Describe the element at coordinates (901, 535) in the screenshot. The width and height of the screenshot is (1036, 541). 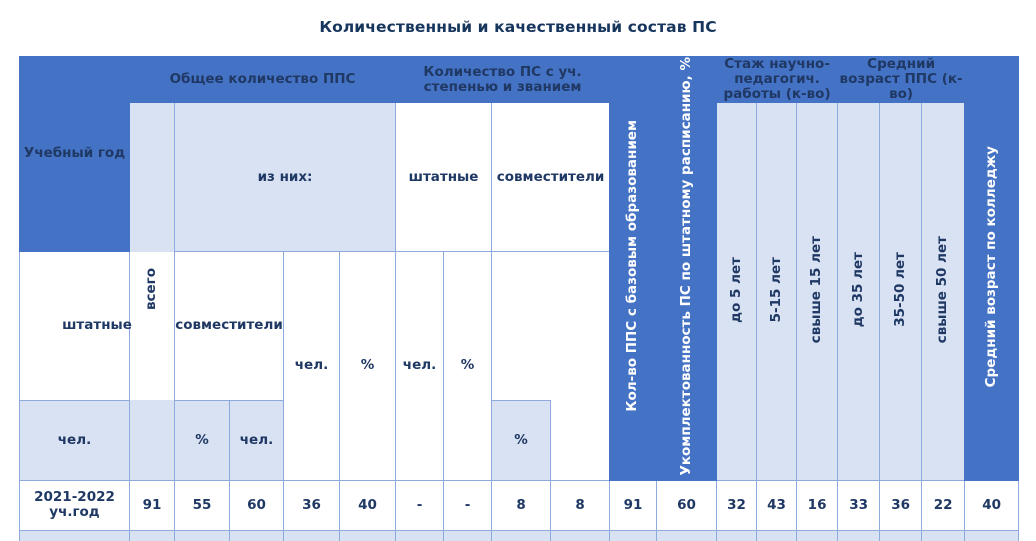
I see `cell-age-35-50: 42` at that location.